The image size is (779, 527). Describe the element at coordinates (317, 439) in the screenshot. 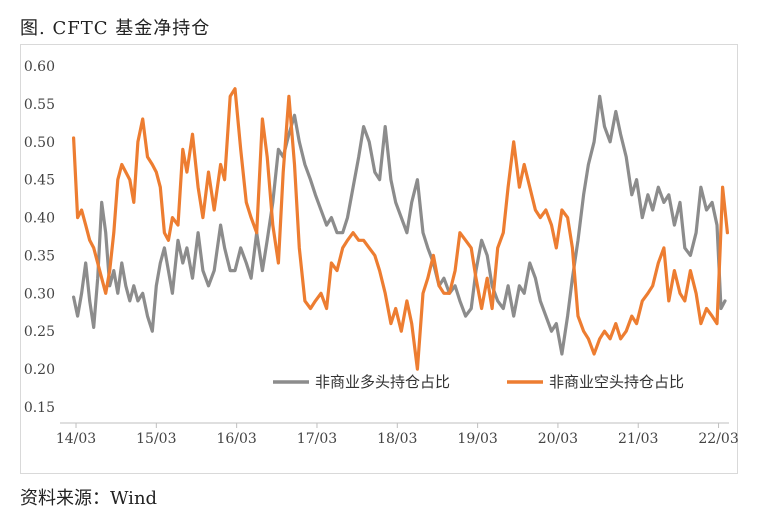

I see `x-tick-label: 17/03` at that location.